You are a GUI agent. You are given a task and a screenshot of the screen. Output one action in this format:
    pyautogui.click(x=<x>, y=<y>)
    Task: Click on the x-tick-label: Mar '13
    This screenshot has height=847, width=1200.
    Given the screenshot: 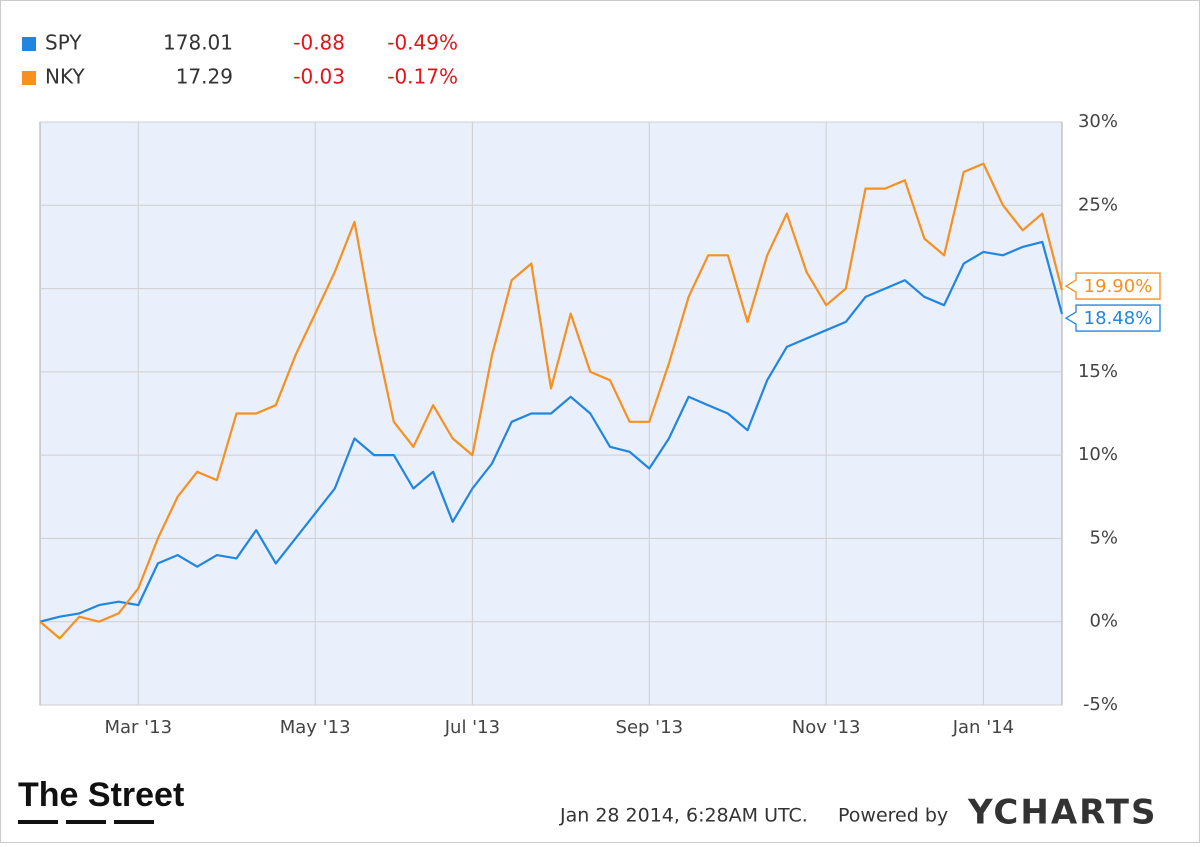 What is the action you would take?
    pyautogui.click(x=138, y=727)
    